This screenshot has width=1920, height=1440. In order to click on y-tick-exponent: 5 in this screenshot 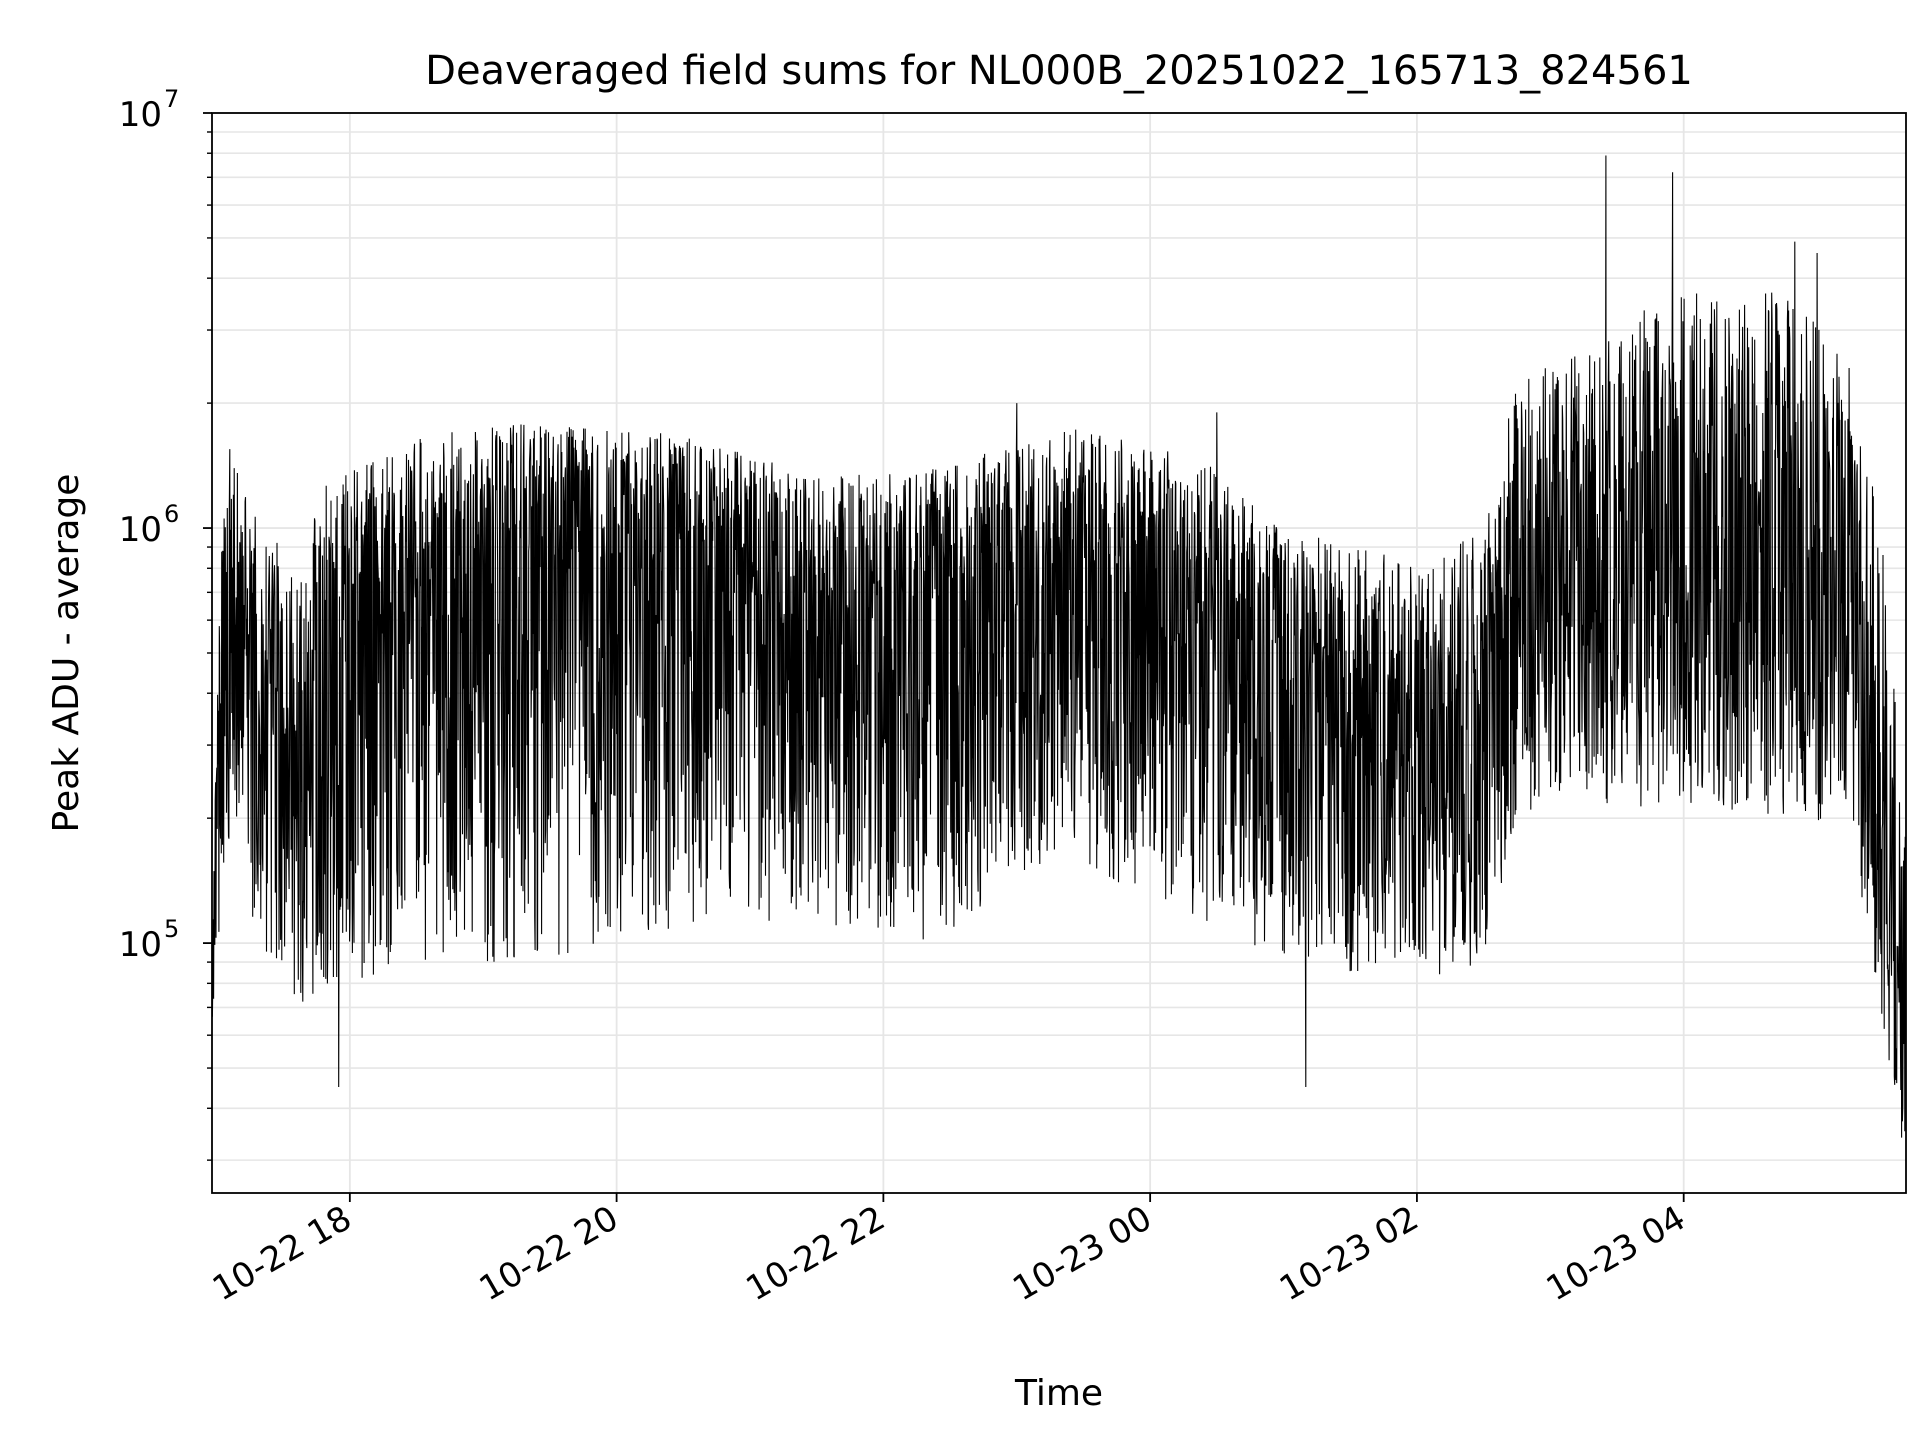, I will do `click(171, 929)`.